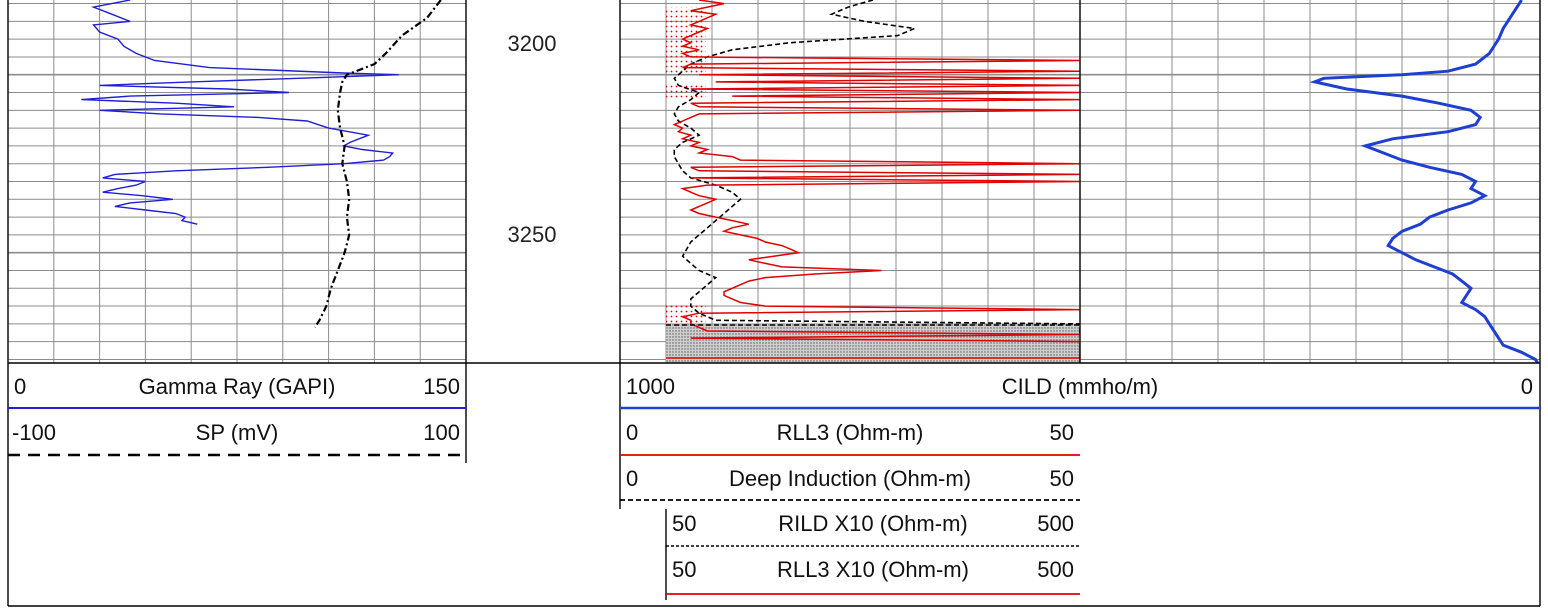 This screenshot has height=608, width=1548. What do you see at coordinates (441, 386) in the screenshot?
I see `gamma-ray-max: 150` at bounding box center [441, 386].